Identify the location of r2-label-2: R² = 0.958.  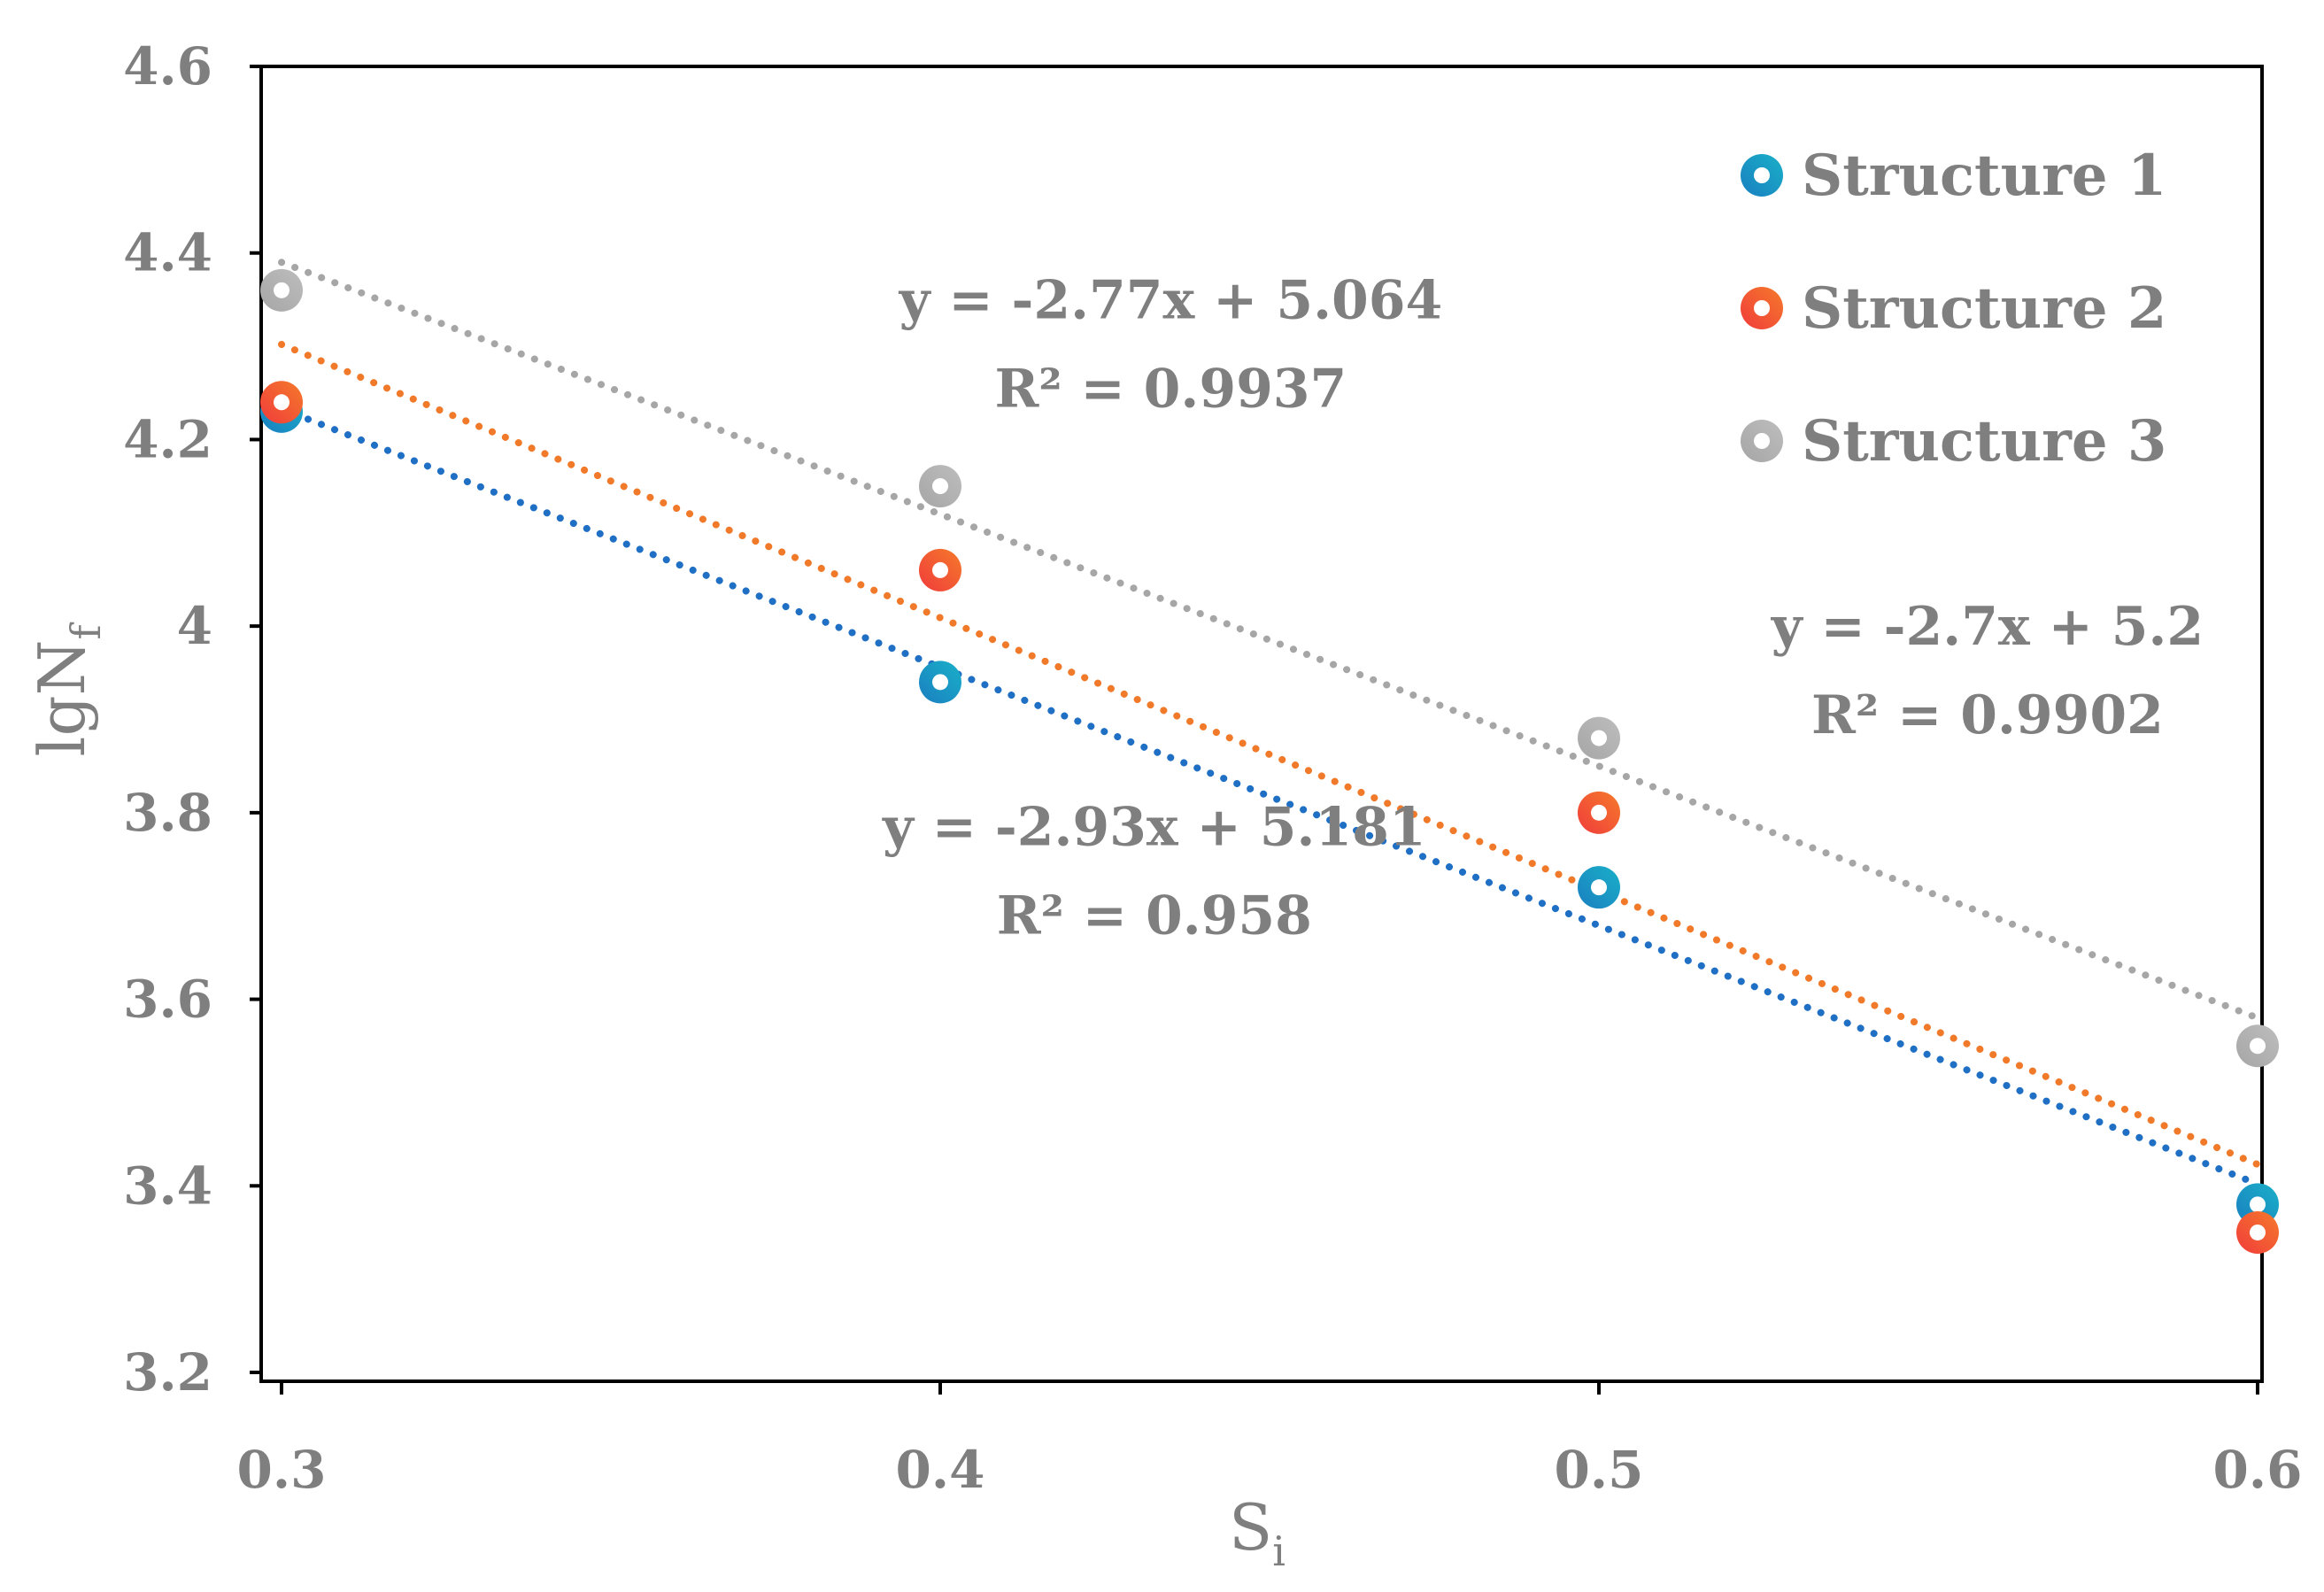
(1154, 916).